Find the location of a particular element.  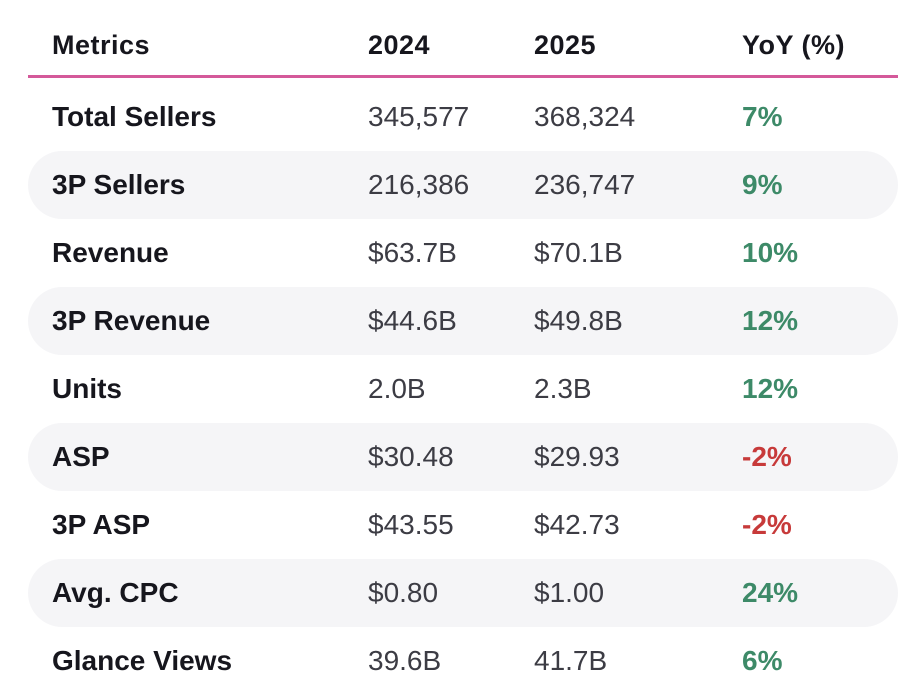

metric-label: Avg. CPC is located at coordinates (115, 592).